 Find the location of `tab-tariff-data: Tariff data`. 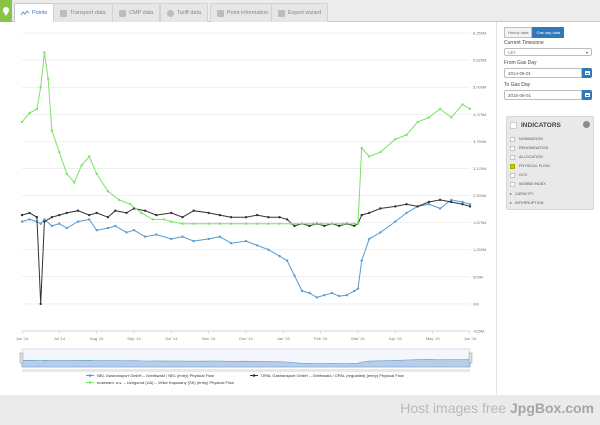

tab-tariff-data: Tariff data is located at coordinates (184, 12).